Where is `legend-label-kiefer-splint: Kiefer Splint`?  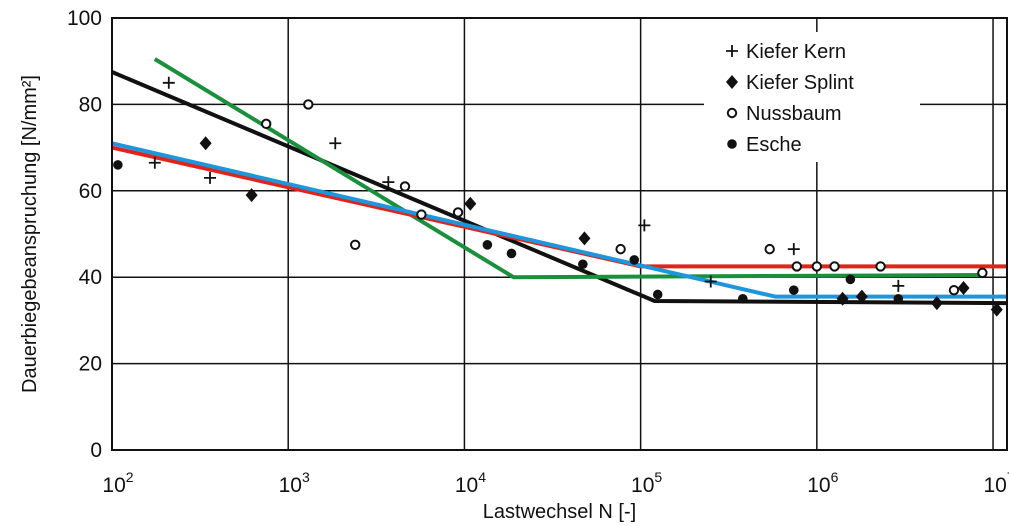 legend-label-kiefer-splint: Kiefer Splint is located at coordinates (800, 83).